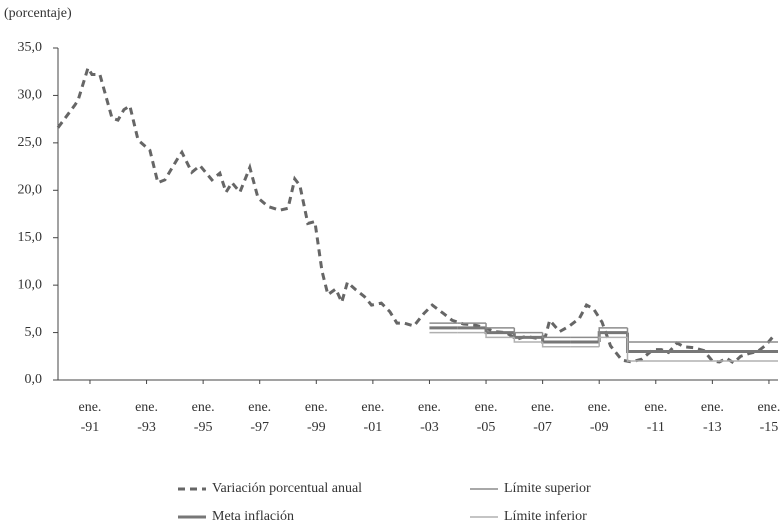 This screenshot has height=526, width=782. What do you see at coordinates (253, 516) in the screenshot?
I see `legend-label: Meta inflación` at bounding box center [253, 516].